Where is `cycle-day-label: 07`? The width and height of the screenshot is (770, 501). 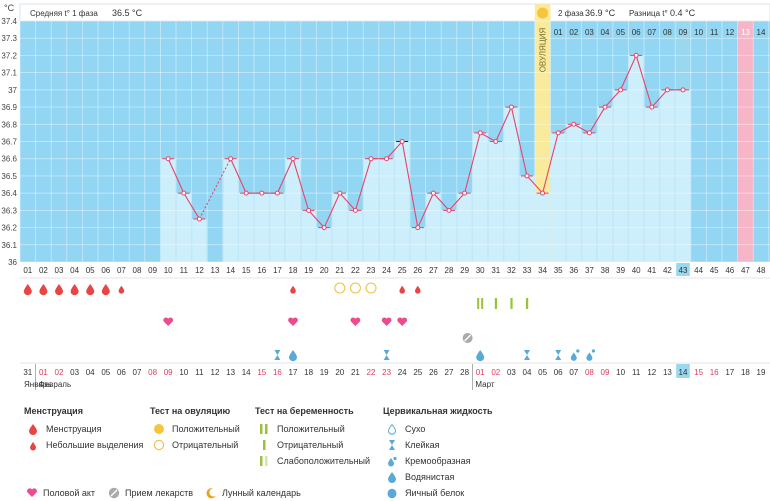
cycle-day-label: 07 is located at coordinates (121, 270).